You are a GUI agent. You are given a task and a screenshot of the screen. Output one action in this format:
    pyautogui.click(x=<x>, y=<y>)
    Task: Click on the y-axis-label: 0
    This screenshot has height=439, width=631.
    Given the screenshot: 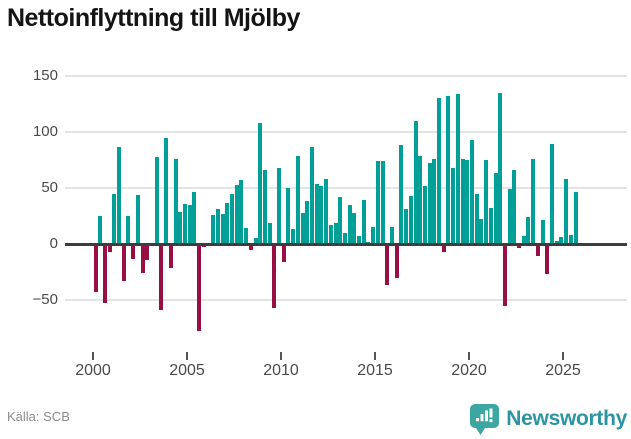 What is the action you would take?
    pyautogui.click(x=53, y=243)
    